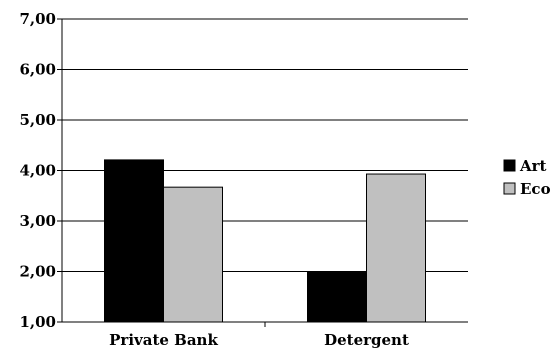  What do you see at coordinates (37, 19) in the screenshot?
I see `y-tick-label: 7,00` at bounding box center [37, 19].